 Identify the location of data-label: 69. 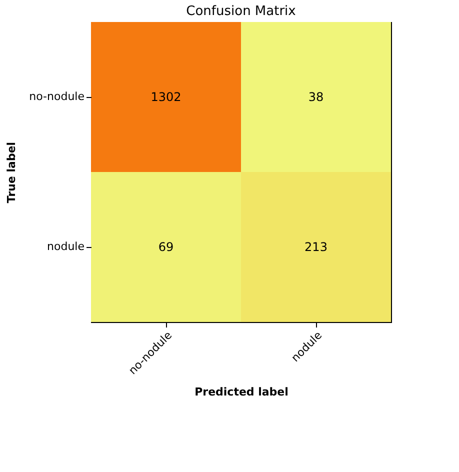
(166, 247).